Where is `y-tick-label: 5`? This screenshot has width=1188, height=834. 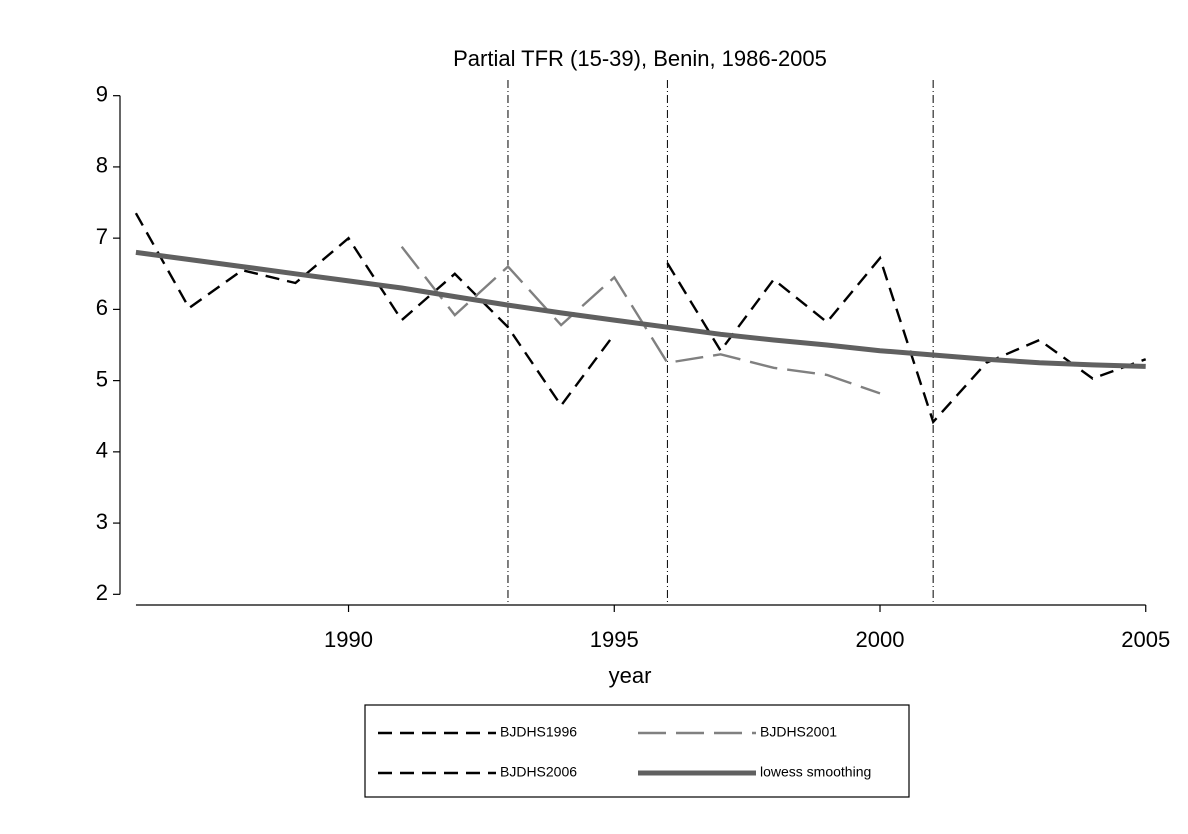
y-tick-label: 5 is located at coordinates (102, 378).